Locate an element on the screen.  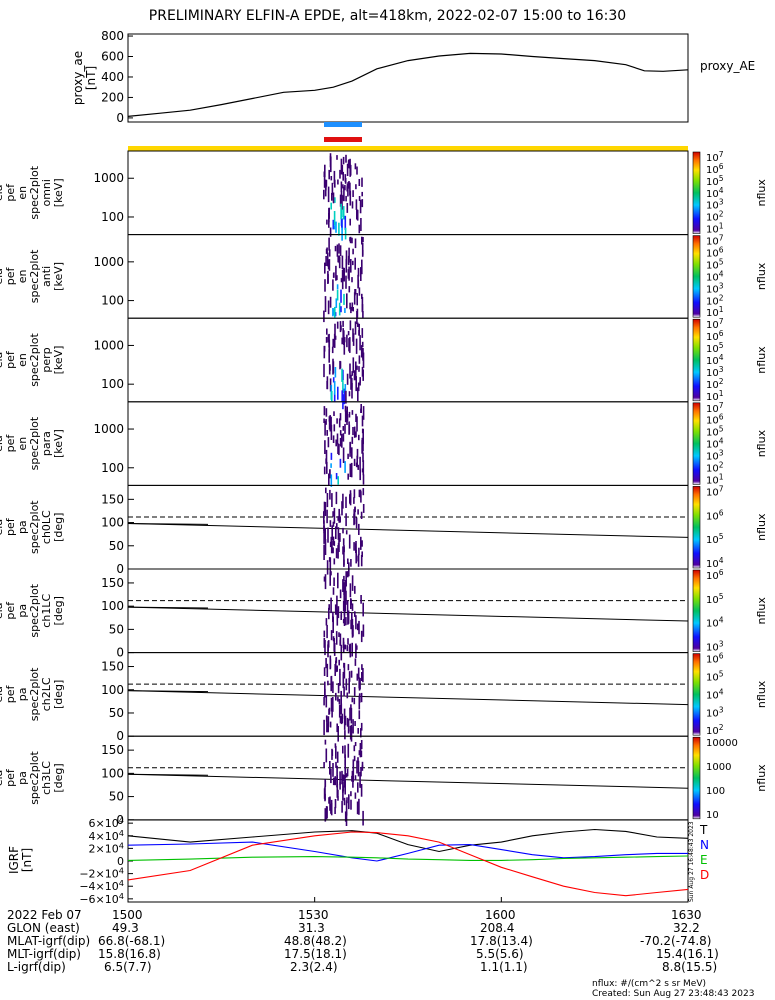
ae-ytick-label: 800 is located at coordinates (112, 36).